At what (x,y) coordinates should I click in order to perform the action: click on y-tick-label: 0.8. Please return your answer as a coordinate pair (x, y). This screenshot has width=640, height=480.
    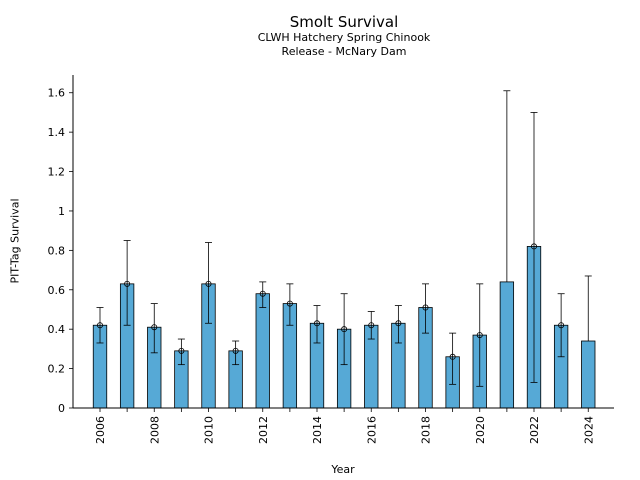
    Looking at the image, I should click on (57, 250).